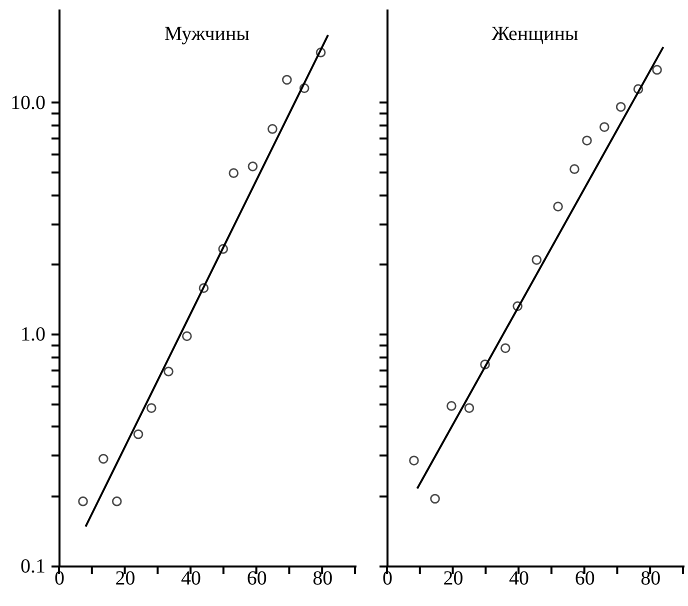  I want to click on y-tick-label: 10.0, so click(28, 103).